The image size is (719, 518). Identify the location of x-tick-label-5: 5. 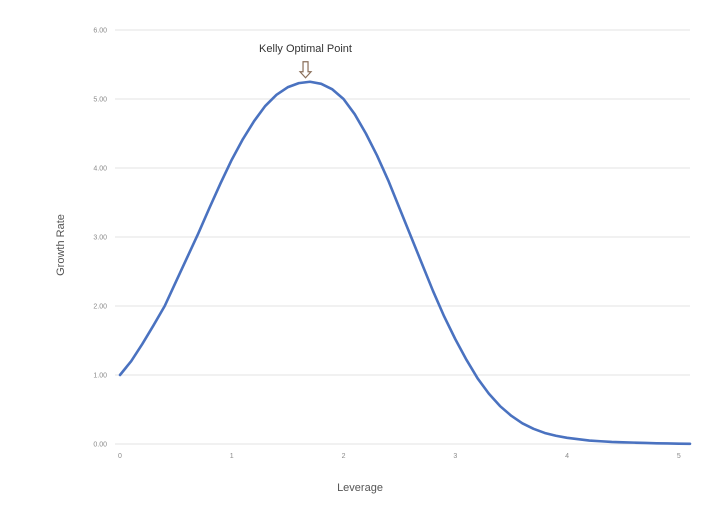
(679, 456).